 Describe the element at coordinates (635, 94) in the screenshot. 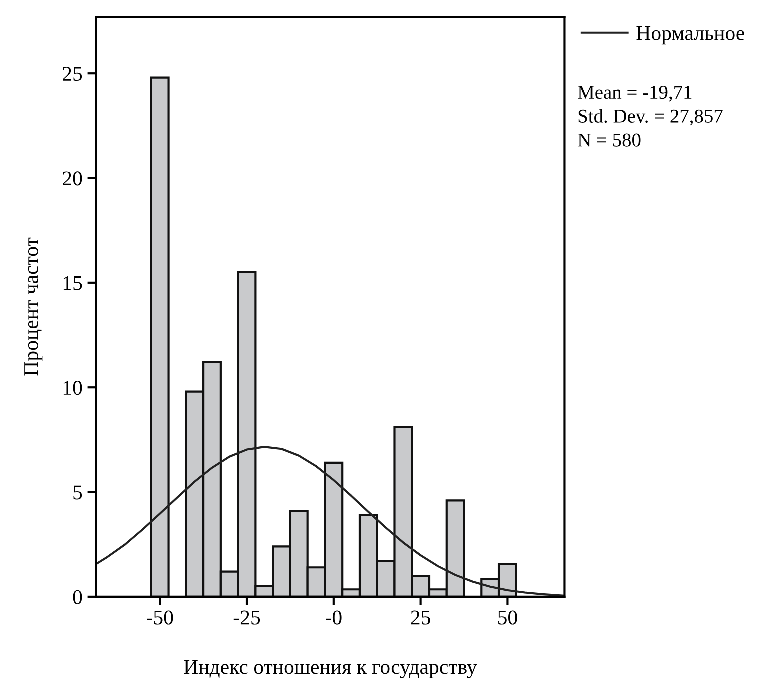

I see `text: Mean = -19,71` at that location.